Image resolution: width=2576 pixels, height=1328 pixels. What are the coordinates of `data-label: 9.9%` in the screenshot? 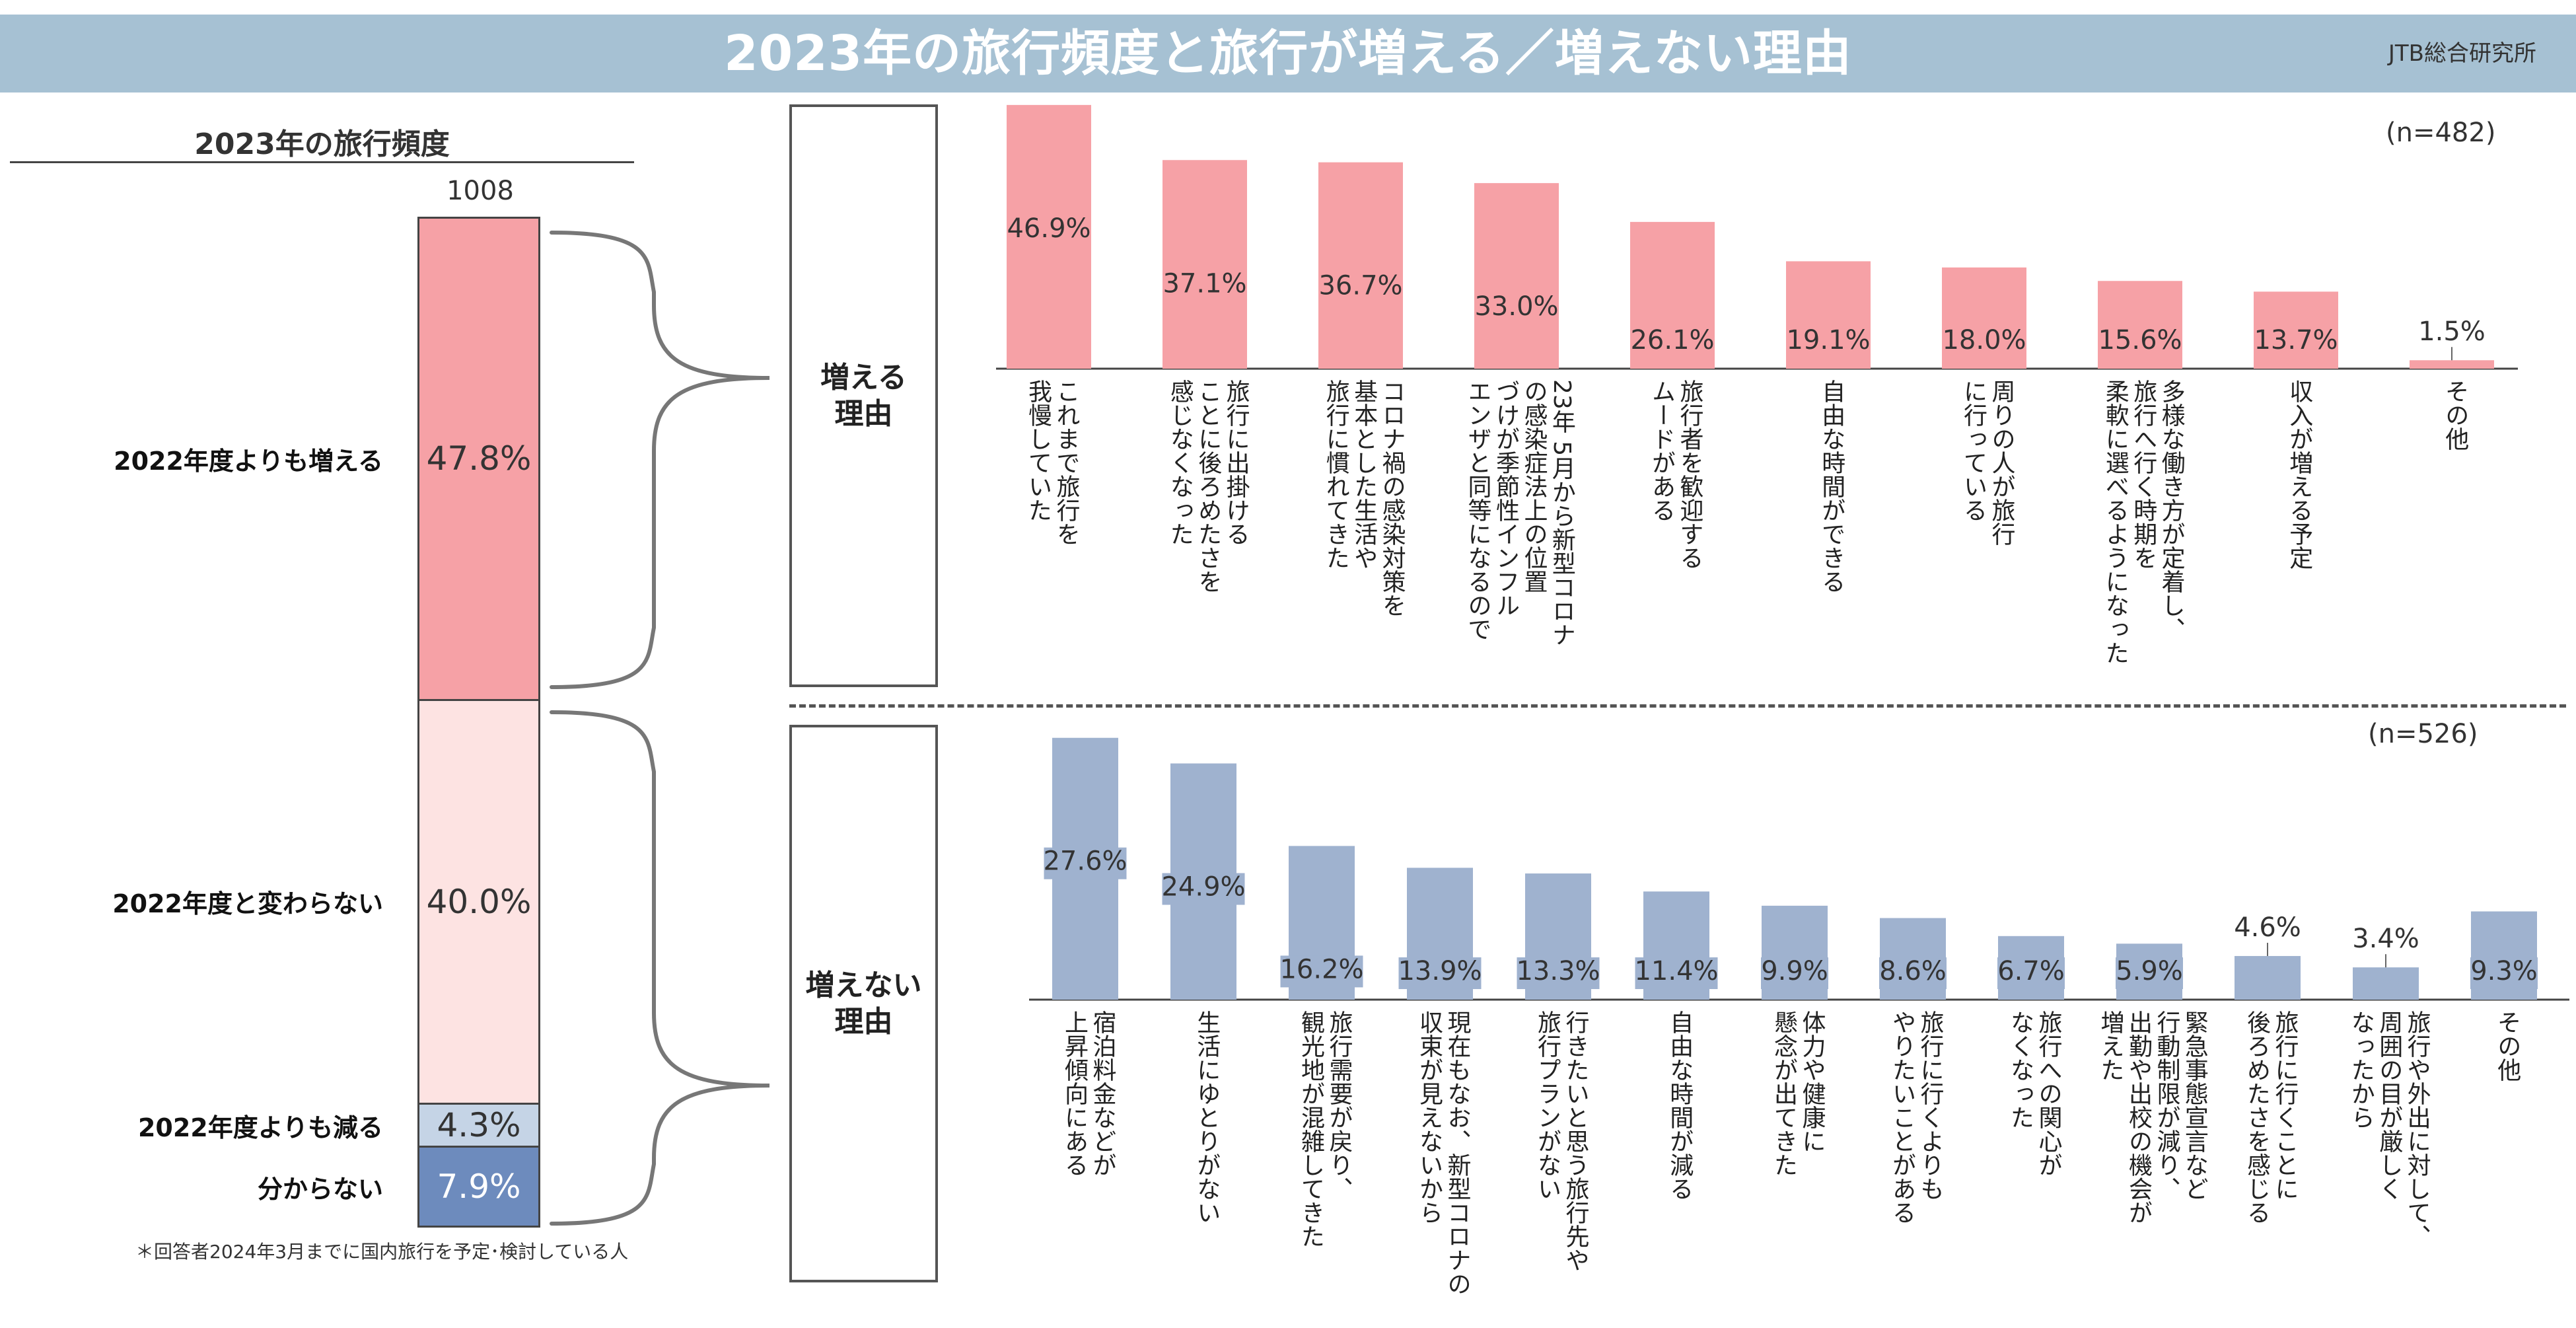 It's located at (1795, 971).